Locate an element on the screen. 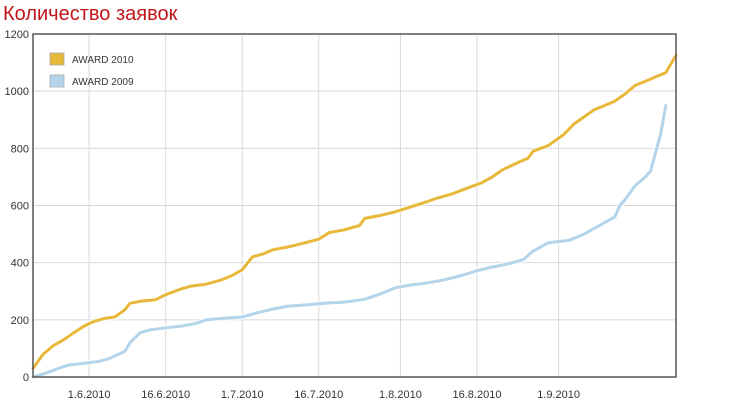  y-tick-label: 600 is located at coordinates (20, 207).